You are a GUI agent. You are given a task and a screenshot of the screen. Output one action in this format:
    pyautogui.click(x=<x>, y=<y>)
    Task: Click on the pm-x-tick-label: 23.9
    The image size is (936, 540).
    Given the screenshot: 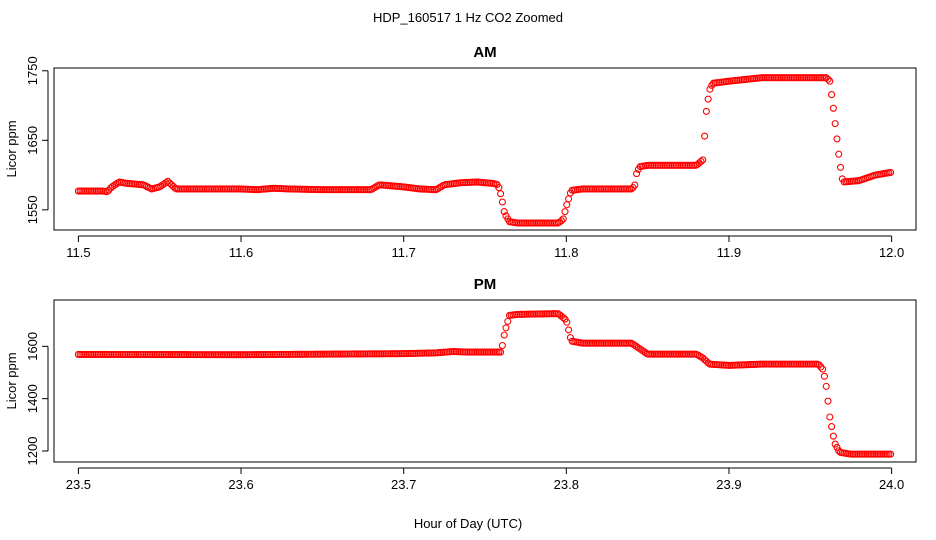 What is the action you would take?
    pyautogui.click(x=728, y=484)
    